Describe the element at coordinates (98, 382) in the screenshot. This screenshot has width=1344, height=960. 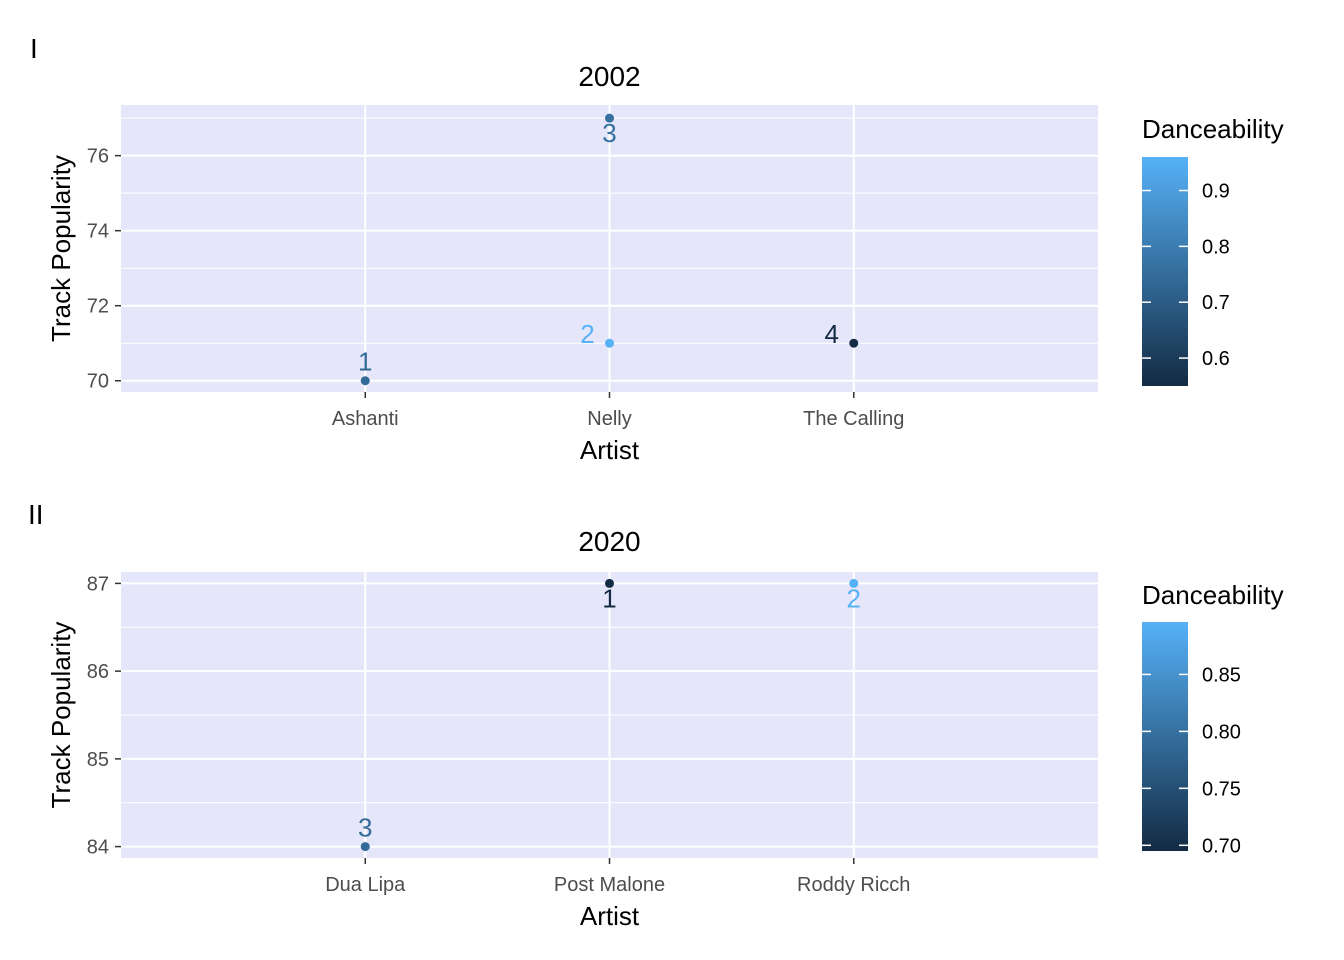
I see `y-tick-label: 70` at that location.